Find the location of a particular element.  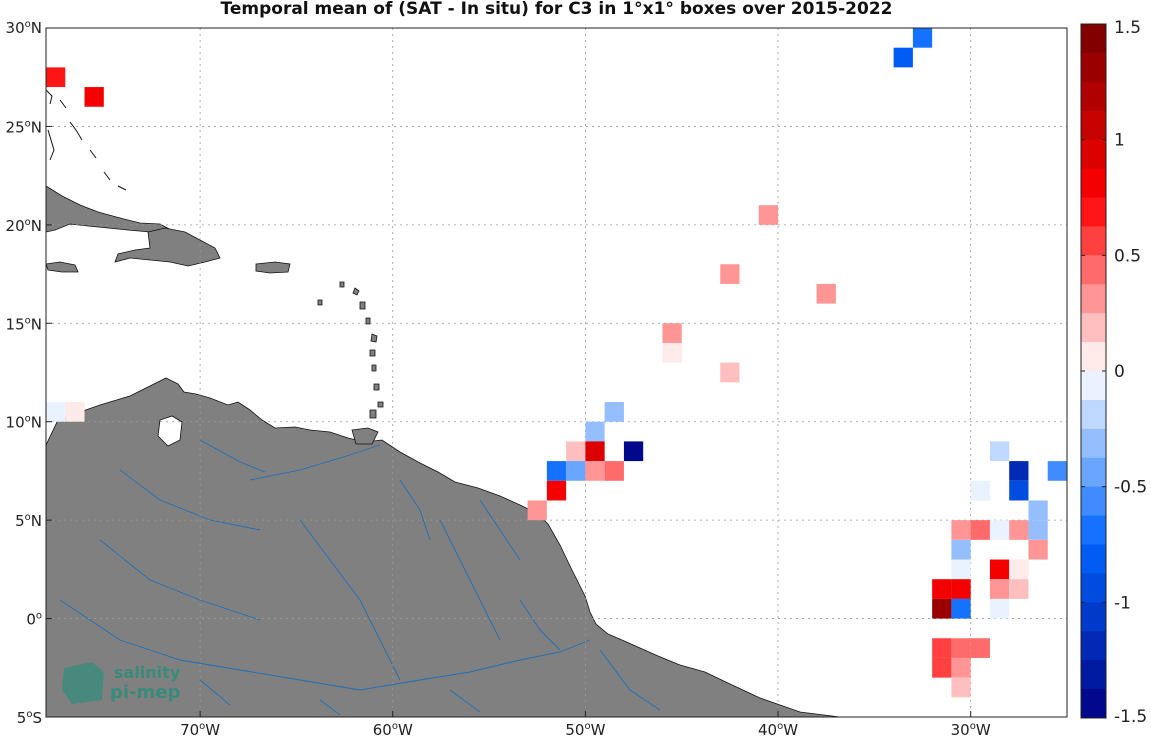

colorbar-label-3: 0 is located at coordinates (1119, 372).